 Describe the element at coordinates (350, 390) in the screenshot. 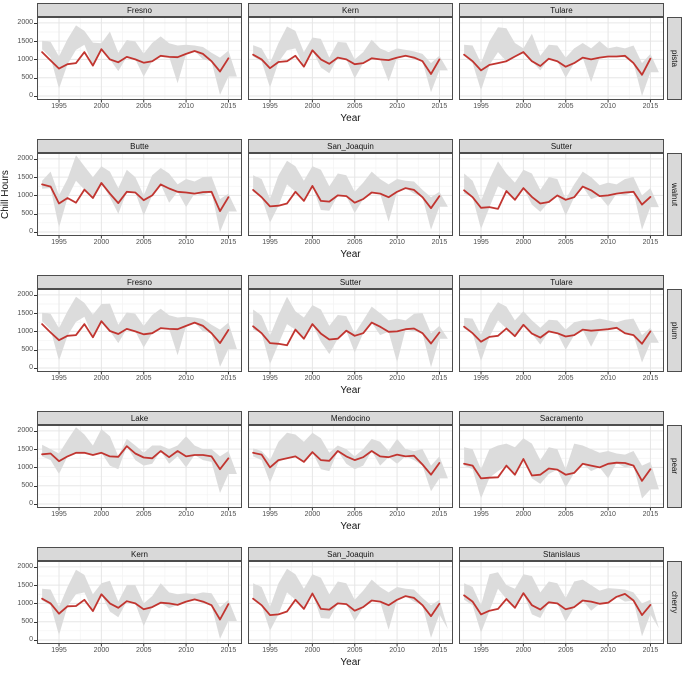

I see `x-axis-title: Year` at that location.